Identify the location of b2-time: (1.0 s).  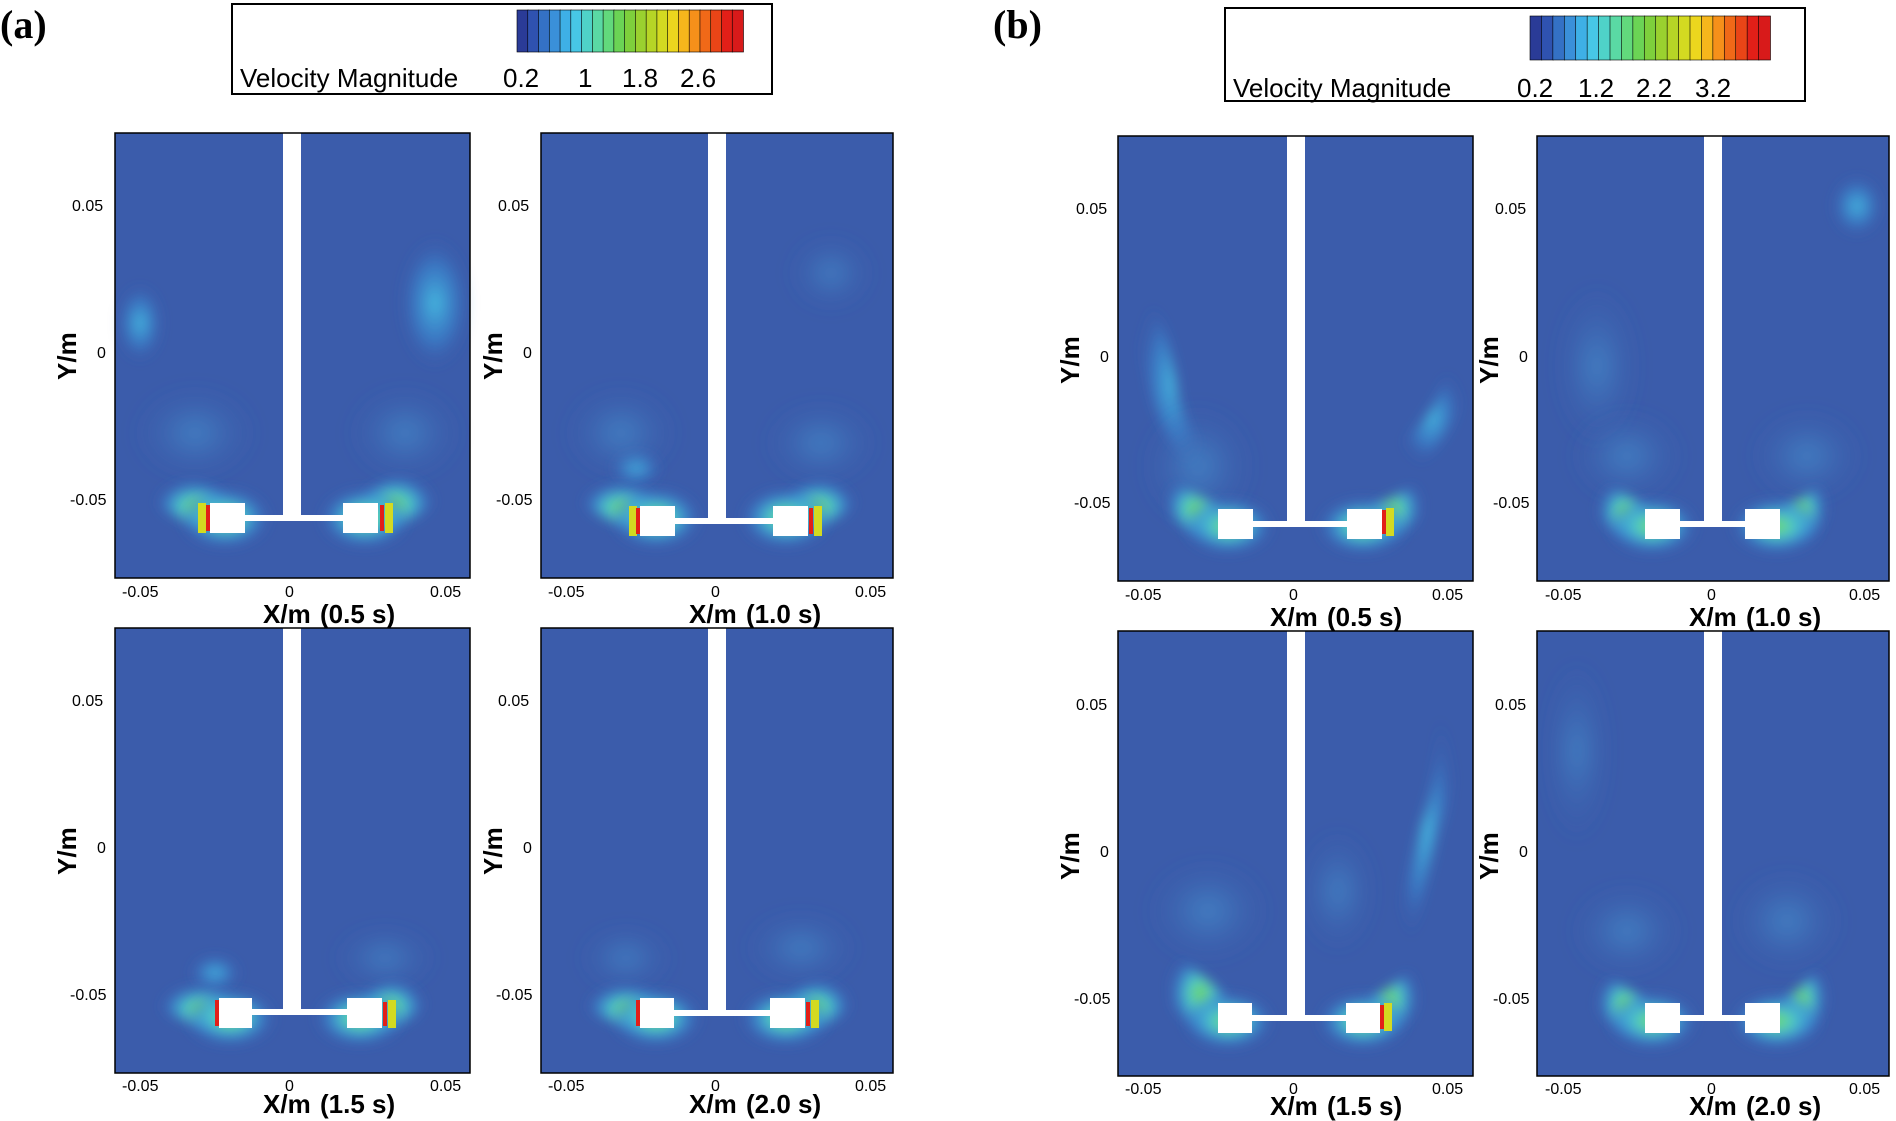
(1783, 617).